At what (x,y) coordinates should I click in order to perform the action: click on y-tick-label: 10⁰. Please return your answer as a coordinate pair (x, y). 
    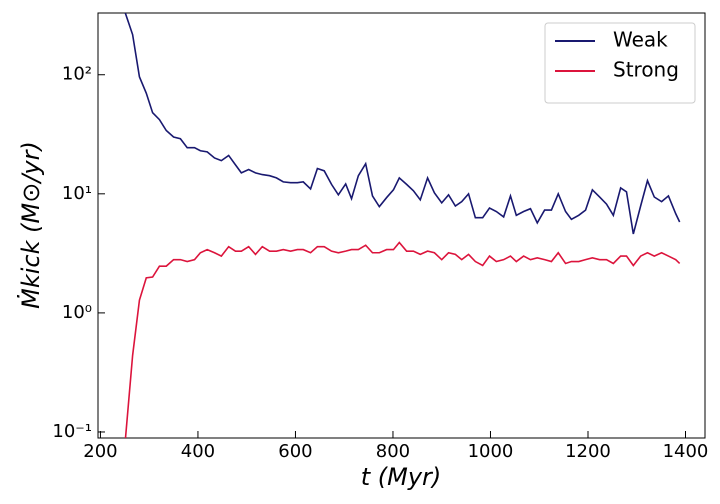
    Looking at the image, I should click on (77, 312).